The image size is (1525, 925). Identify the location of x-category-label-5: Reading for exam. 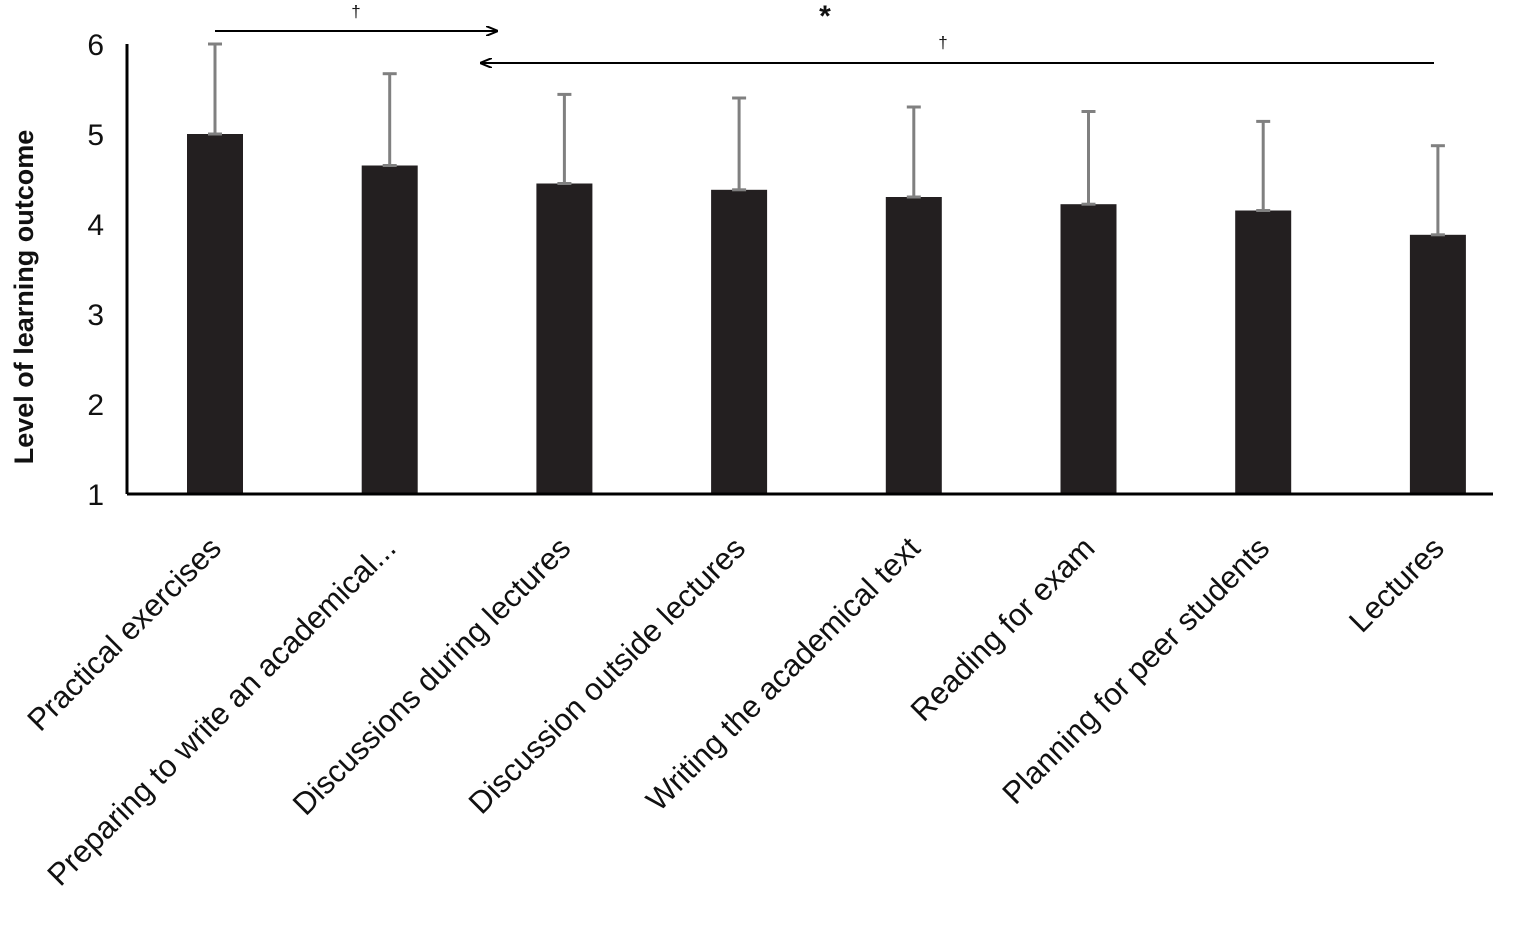
(1003, 629).